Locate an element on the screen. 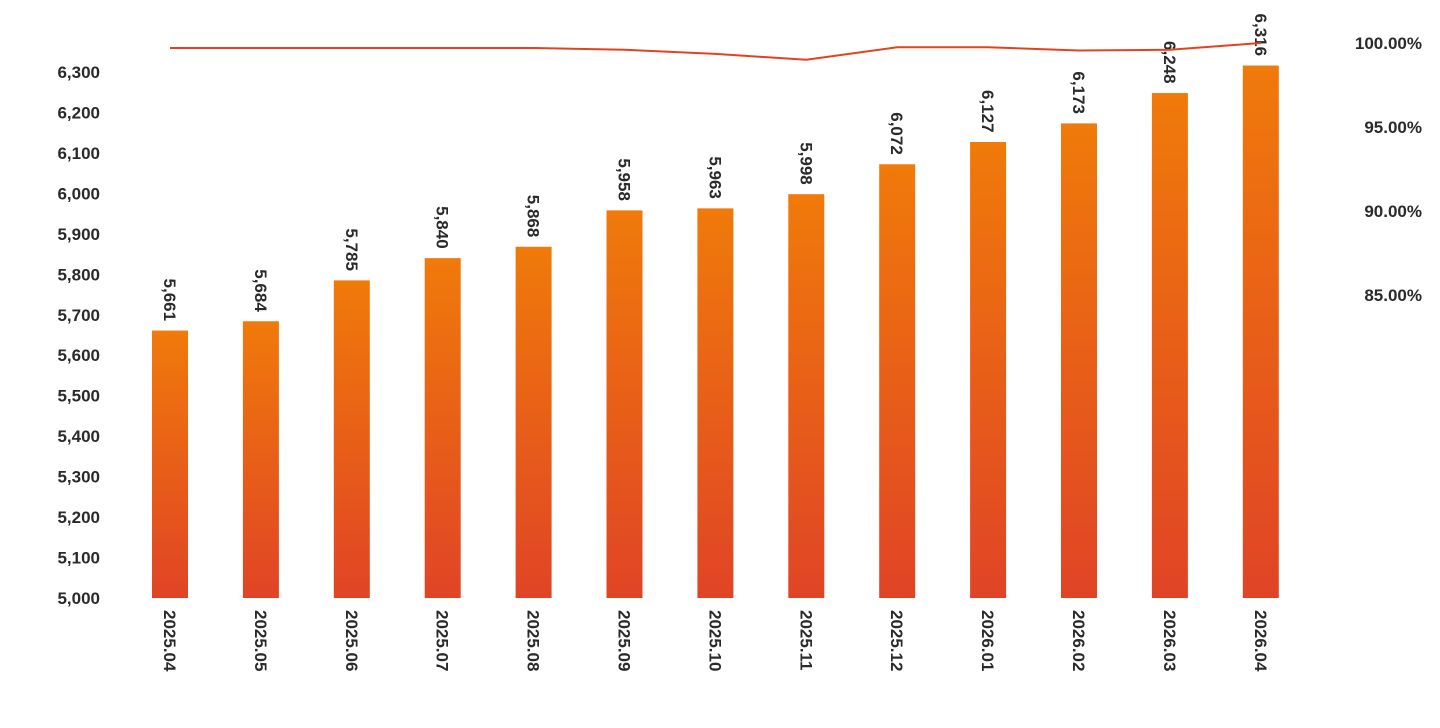  bar-data-label: 5,785 is located at coordinates (351, 249).